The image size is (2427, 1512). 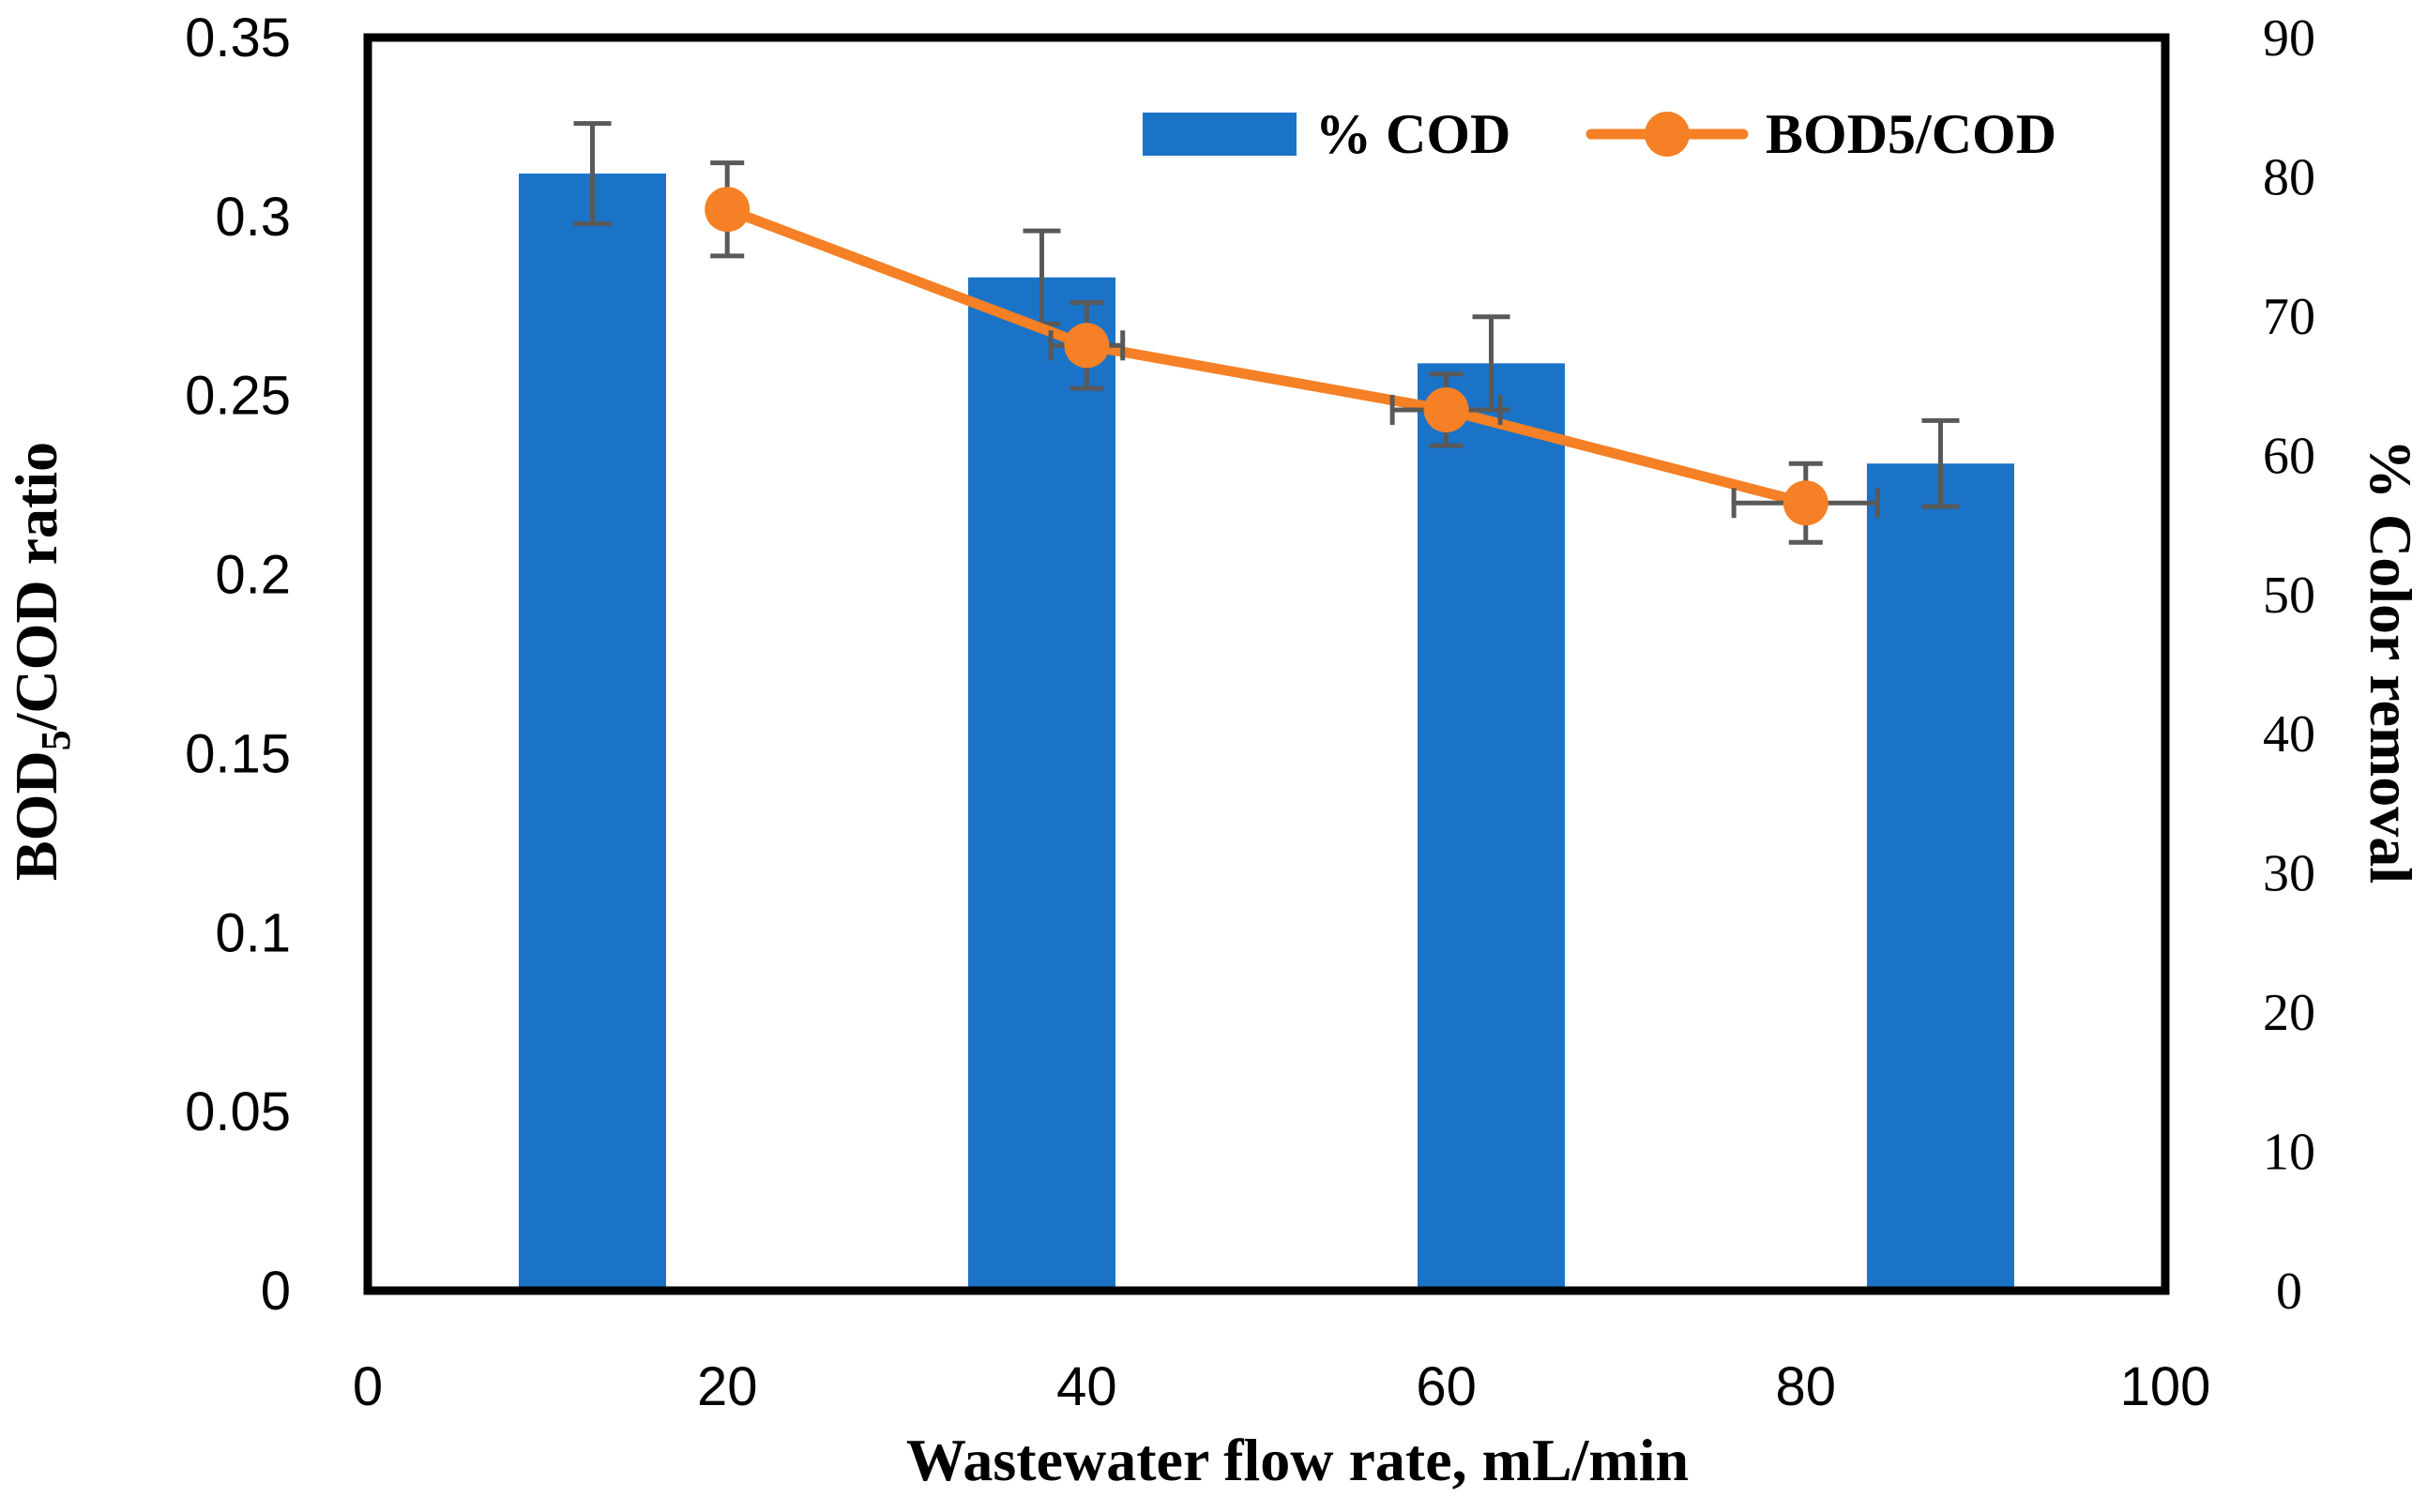 What do you see at coordinates (36, 815) in the screenshot?
I see `y-left-title-main: BOD` at bounding box center [36, 815].